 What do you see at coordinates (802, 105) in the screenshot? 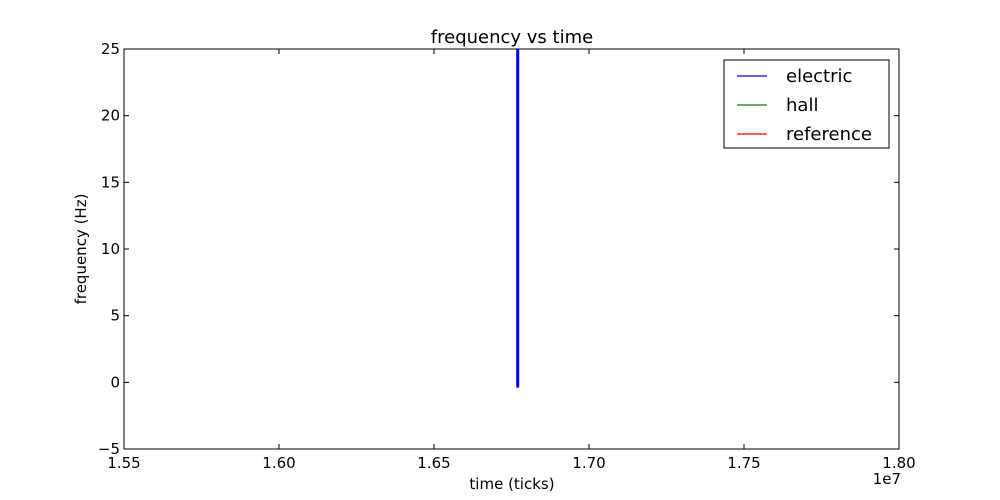
I see `legend-label-hall: hall` at bounding box center [802, 105].